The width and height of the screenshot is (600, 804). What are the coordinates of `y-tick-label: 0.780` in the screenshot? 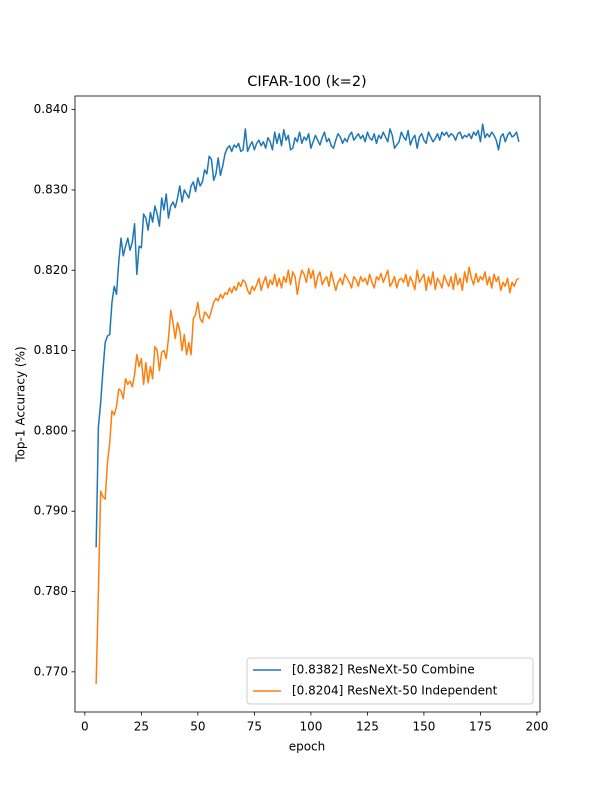 It's located at (51, 591).